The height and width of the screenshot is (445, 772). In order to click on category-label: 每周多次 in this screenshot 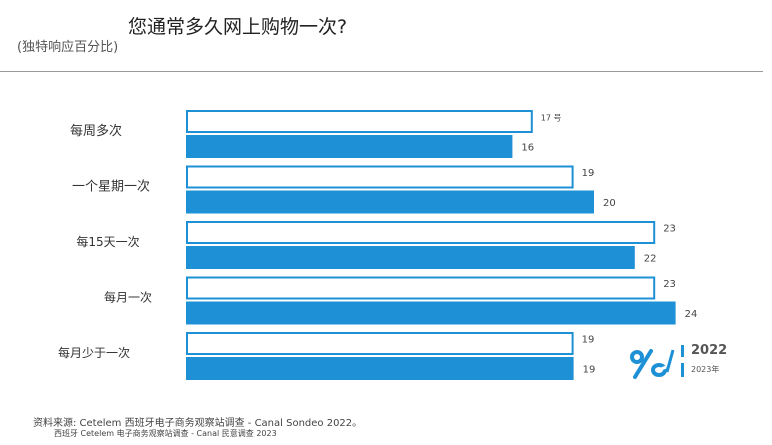, I will do `click(96, 131)`.